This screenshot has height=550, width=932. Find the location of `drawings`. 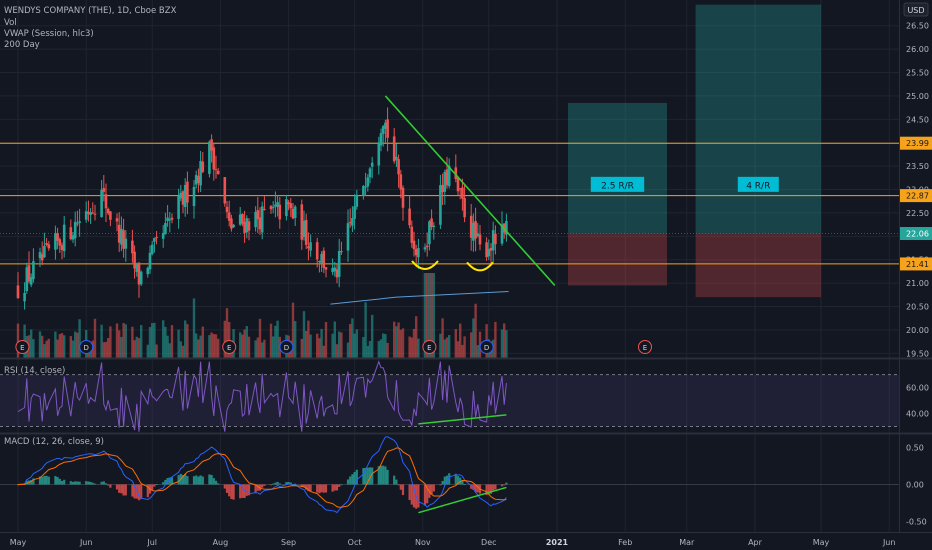

drawings is located at coordinates (470, 190).